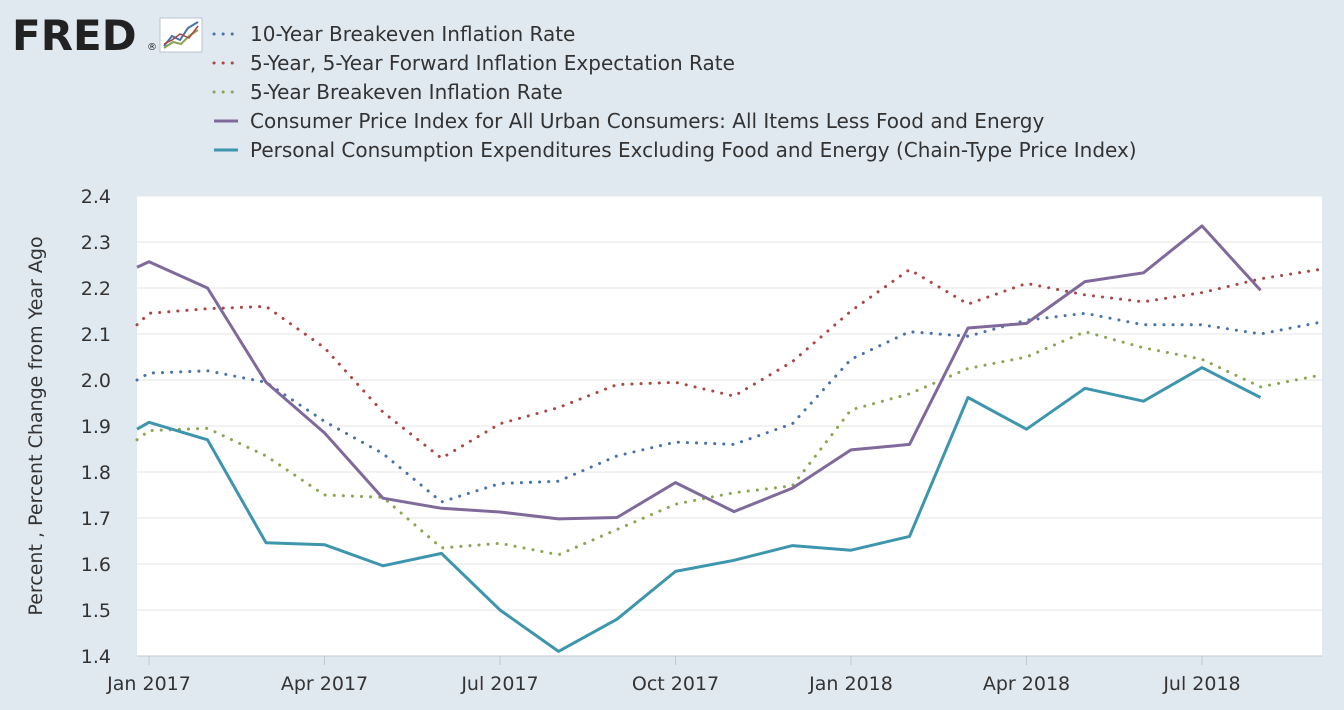 Image resolution: width=1344 pixels, height=710 pixels. Describe the element at coordinates (96, 197) in the screenshot. I see `y-tick-label: 2.4` at that location.